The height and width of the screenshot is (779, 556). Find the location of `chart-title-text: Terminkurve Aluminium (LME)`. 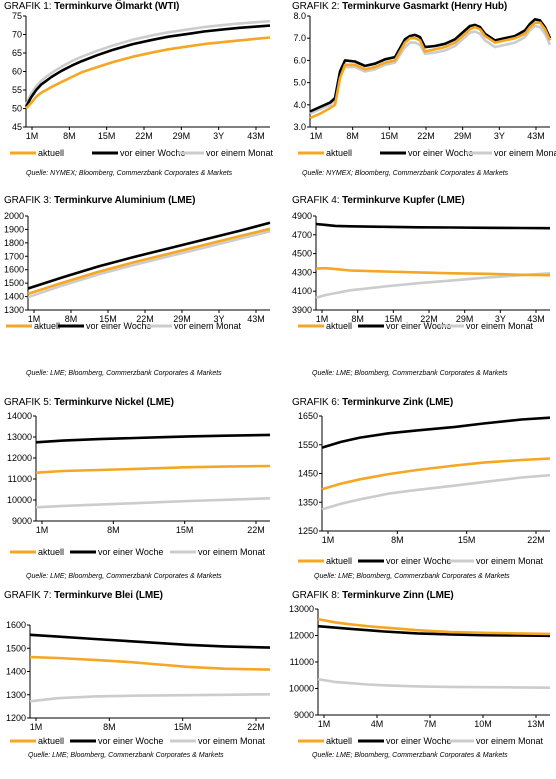

chart-title-text: Terminkurve Aluminium (LME) is located at coordinates (125, 200).